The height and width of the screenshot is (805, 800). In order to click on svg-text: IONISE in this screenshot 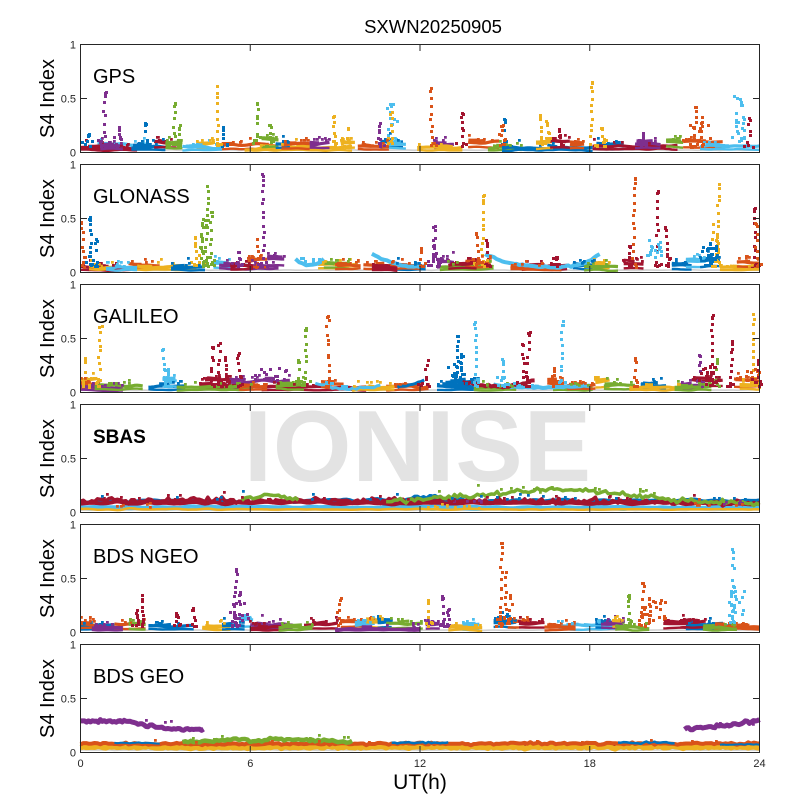, I will do `click(418, 447)`.